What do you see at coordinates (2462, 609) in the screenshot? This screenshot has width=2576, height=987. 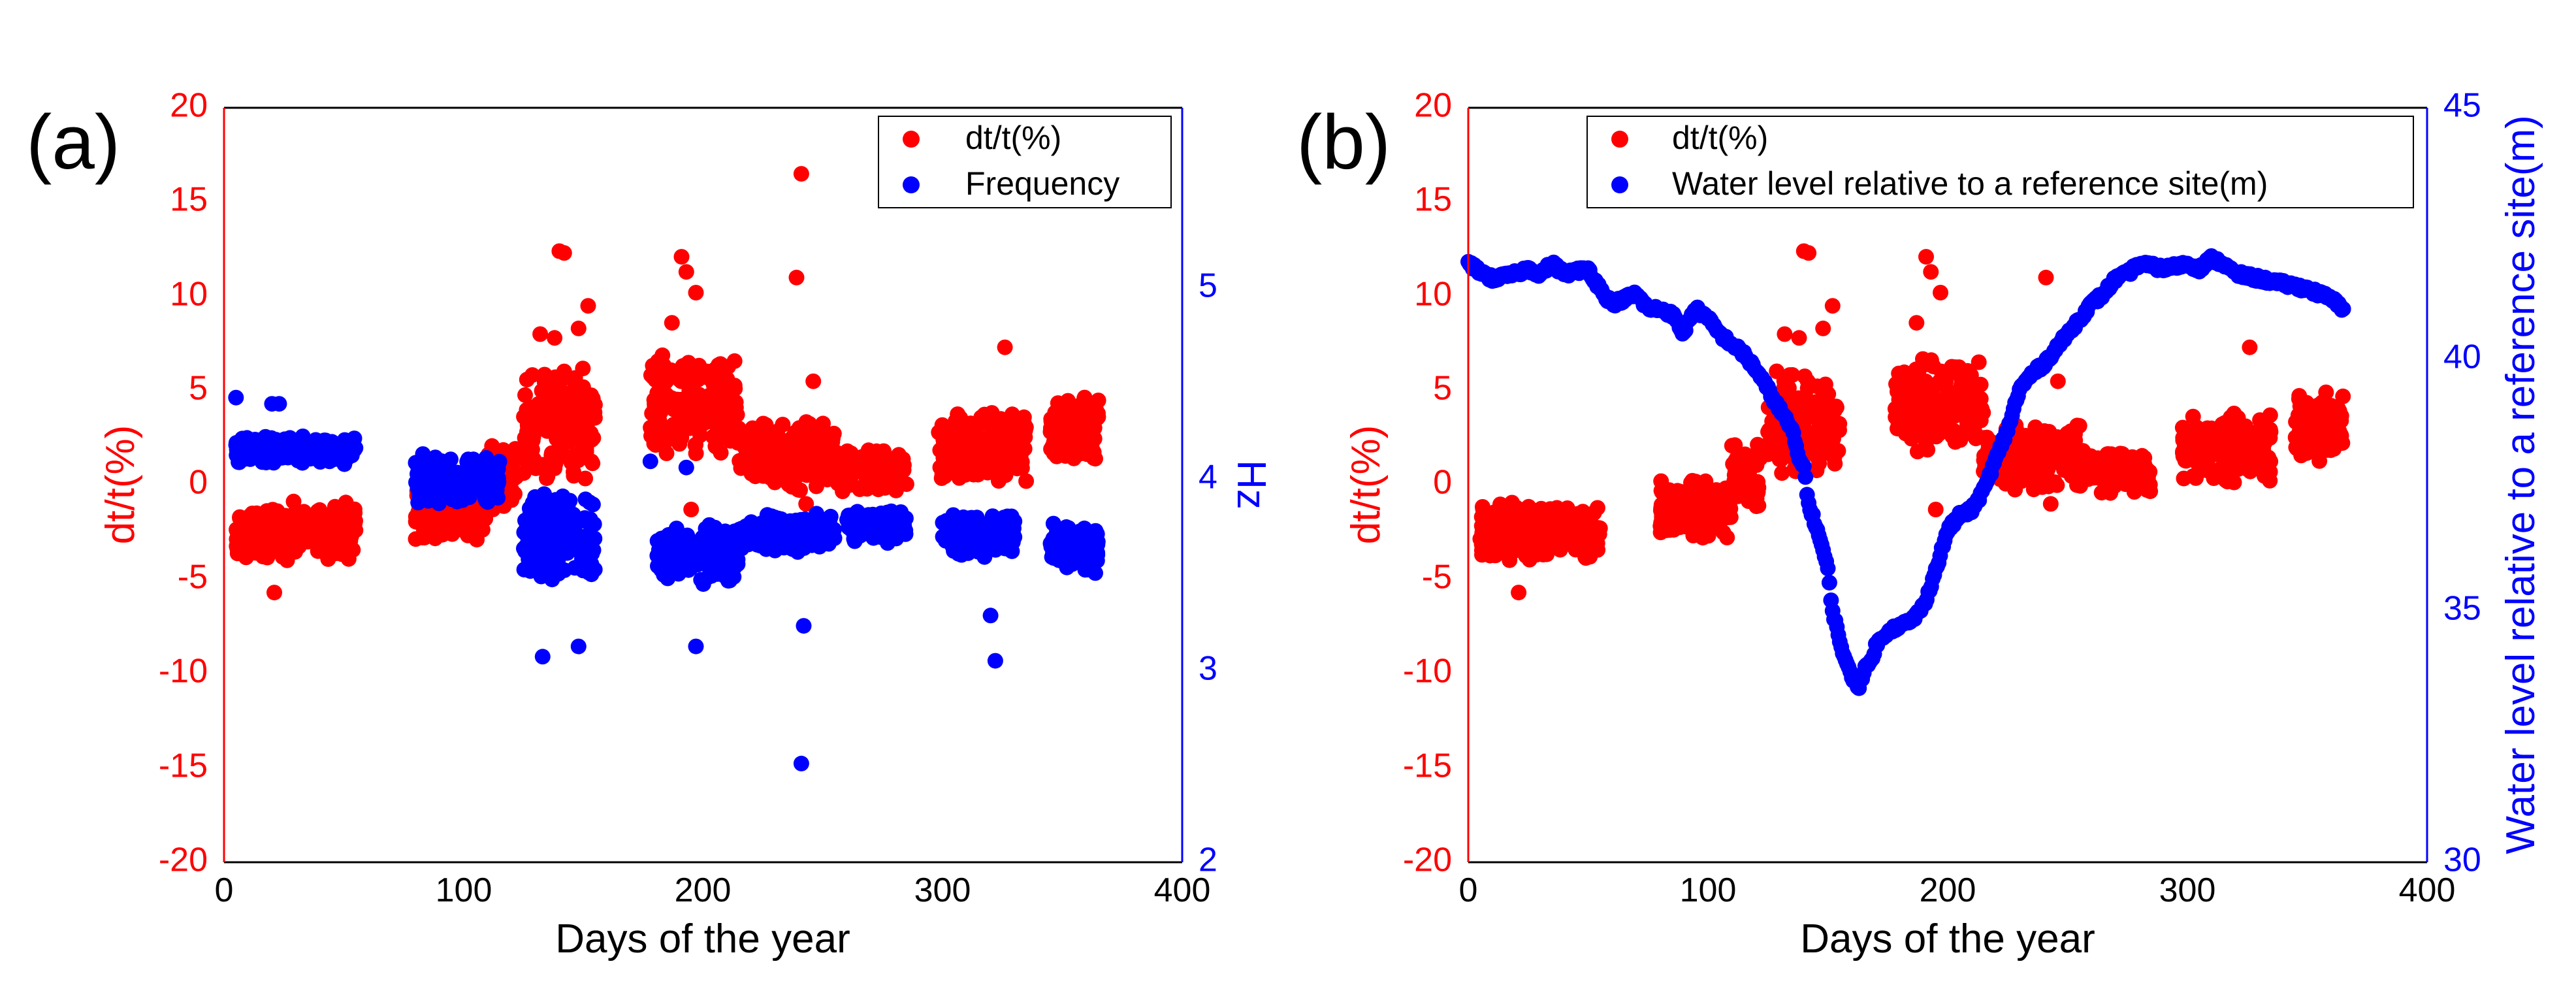 I see `b-y2tick: 35` at bounding box center [2462, 609].